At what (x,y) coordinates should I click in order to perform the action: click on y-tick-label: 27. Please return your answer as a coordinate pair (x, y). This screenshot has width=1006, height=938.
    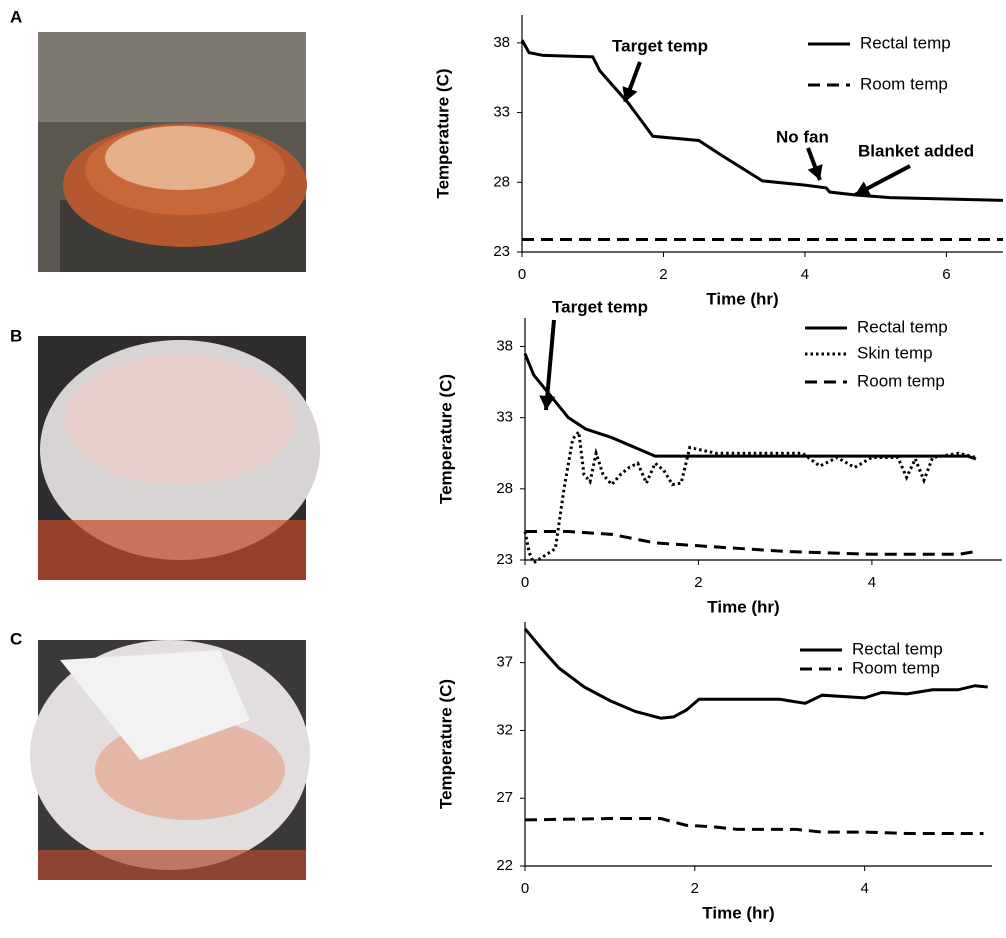
    Looking at the image, I should click on (504, 797).